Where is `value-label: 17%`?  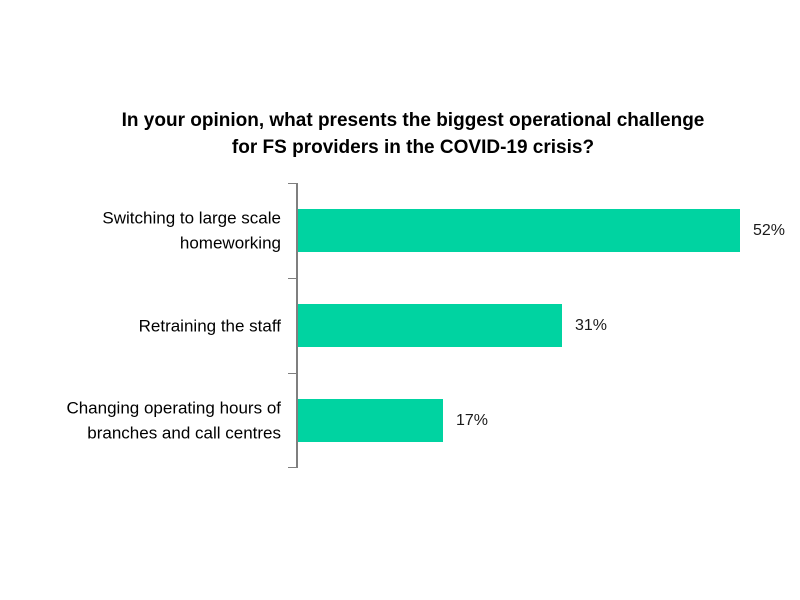
value-label: 17% is located at coordinates (472, 420).